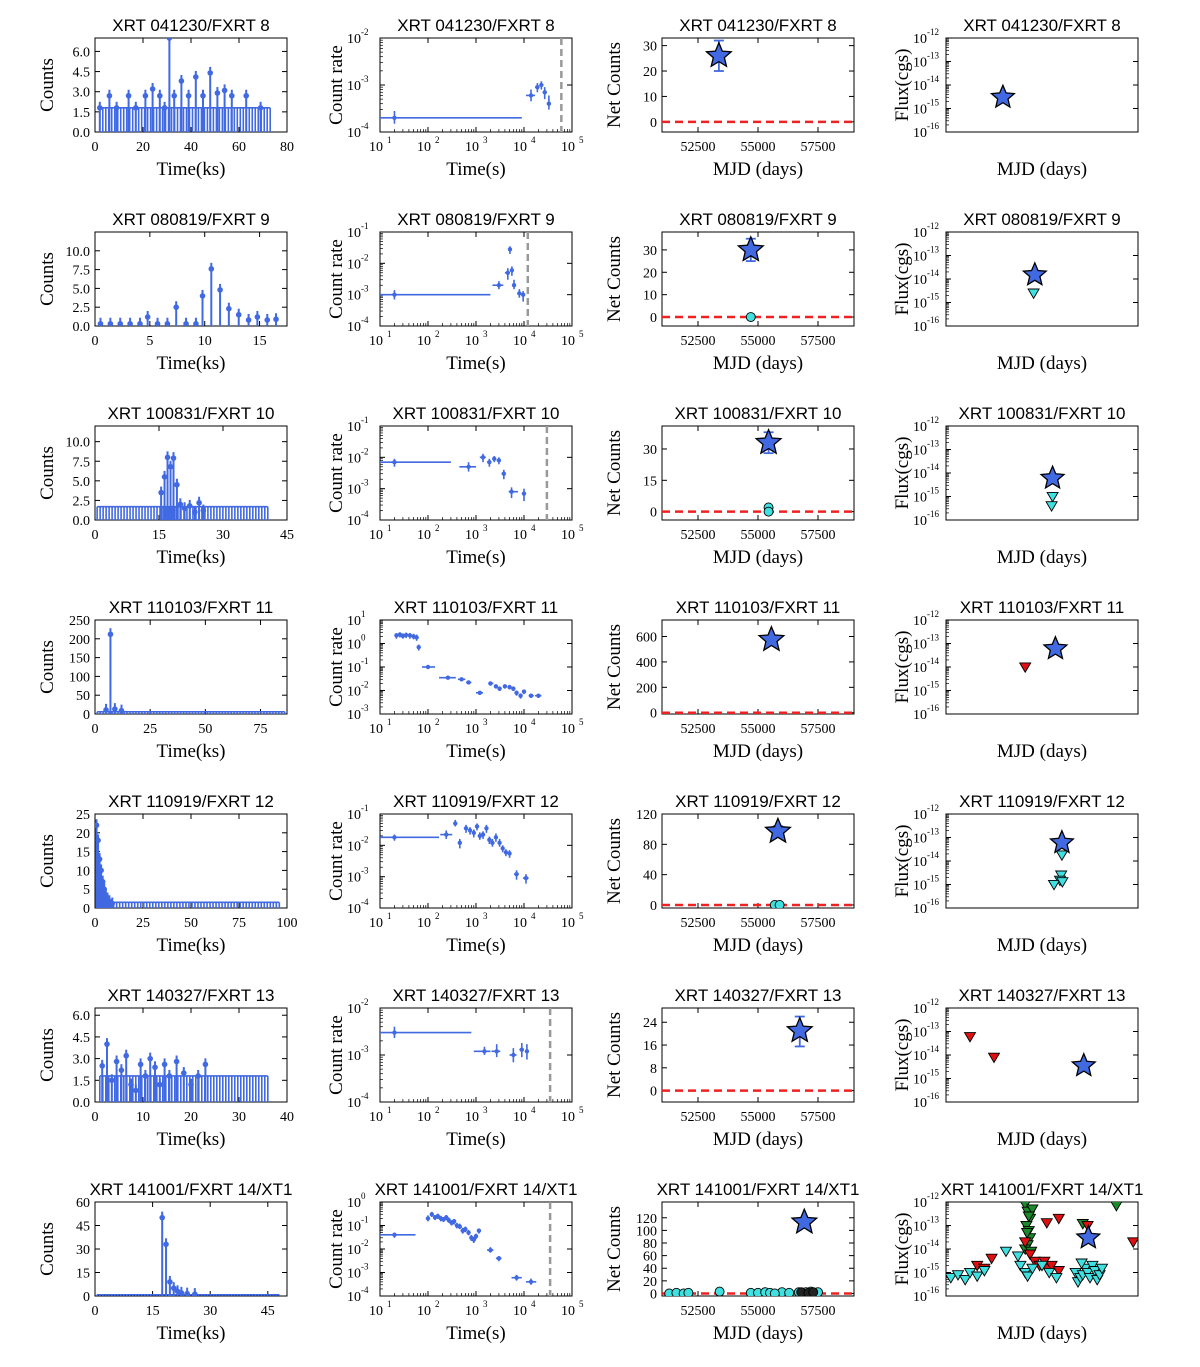 This screenshot has height=1367, width=1200. I want to click on x-tick-label: 0, so click(95, 923).